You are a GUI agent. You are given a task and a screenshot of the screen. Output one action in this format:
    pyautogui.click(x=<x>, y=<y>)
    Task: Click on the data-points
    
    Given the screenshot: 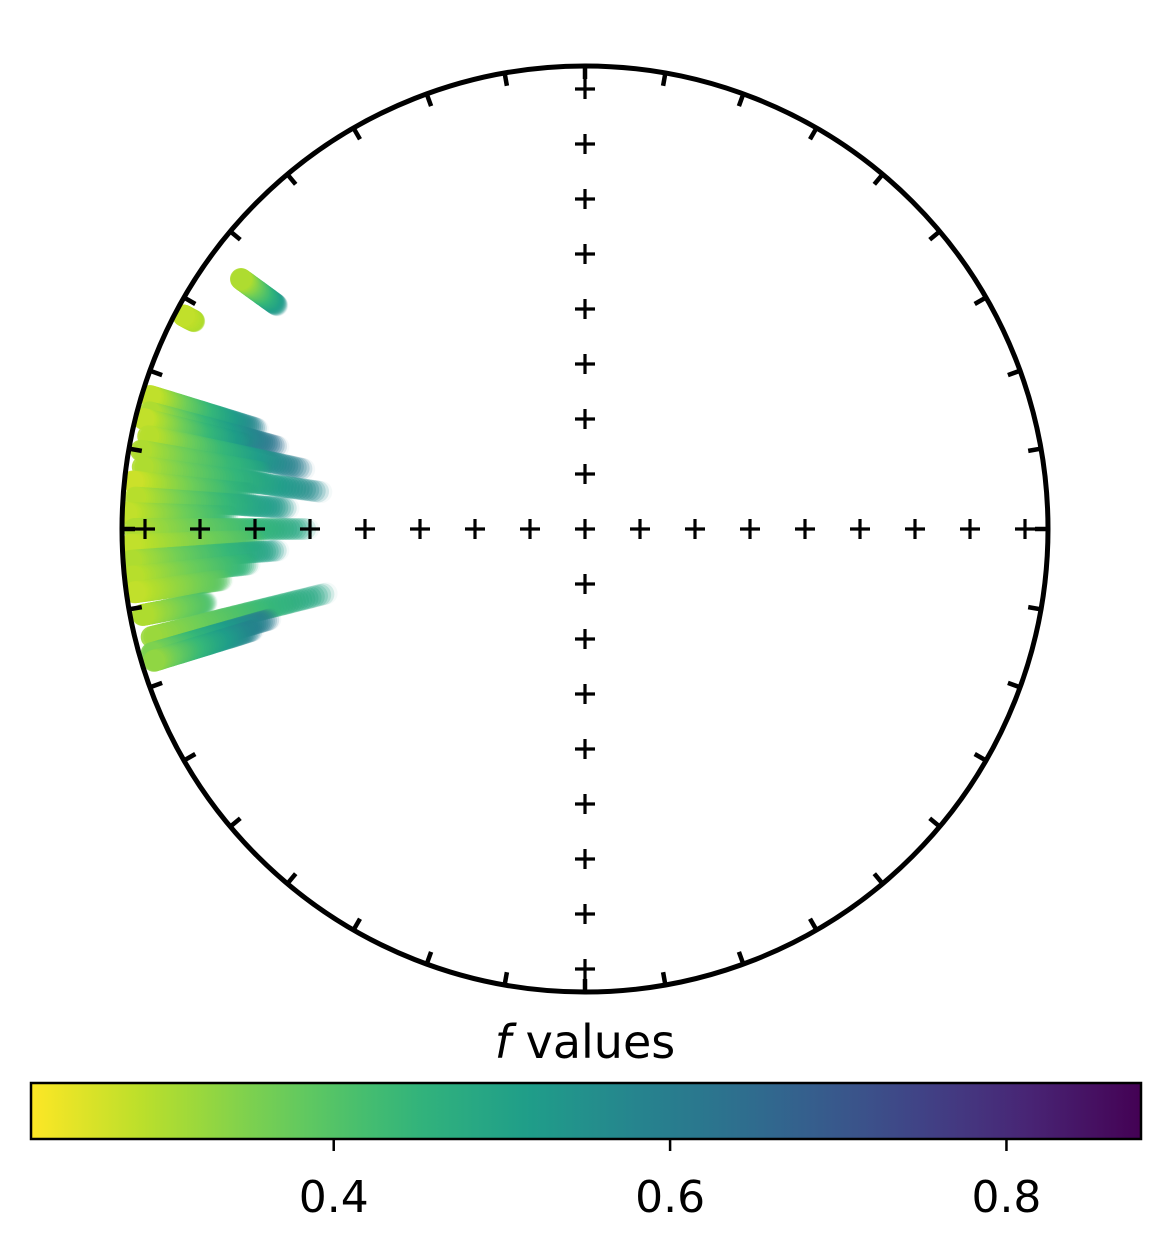 What is the action you would take?
    pyautogui.click(x=230, y=470)
    